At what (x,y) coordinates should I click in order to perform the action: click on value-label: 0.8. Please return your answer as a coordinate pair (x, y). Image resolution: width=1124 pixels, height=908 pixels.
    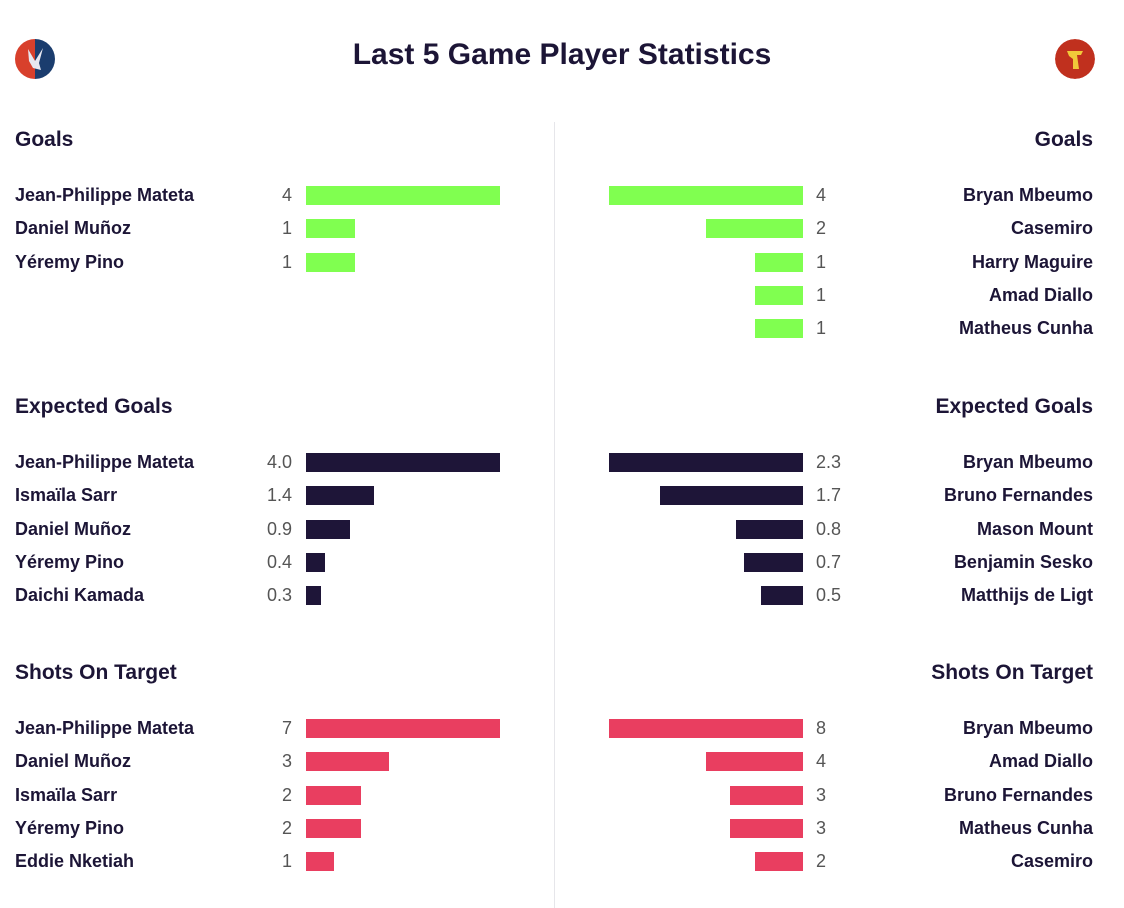
    Looking at the image, I should click on (829, 528).